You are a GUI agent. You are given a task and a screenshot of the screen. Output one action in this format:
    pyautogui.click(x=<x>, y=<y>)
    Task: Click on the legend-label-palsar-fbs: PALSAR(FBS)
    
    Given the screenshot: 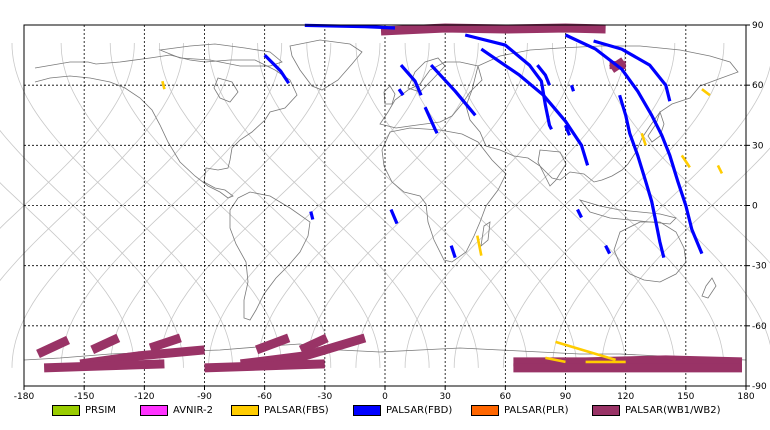 What is the action you would take?
    pyautogui.click(x=296, y=410)
    